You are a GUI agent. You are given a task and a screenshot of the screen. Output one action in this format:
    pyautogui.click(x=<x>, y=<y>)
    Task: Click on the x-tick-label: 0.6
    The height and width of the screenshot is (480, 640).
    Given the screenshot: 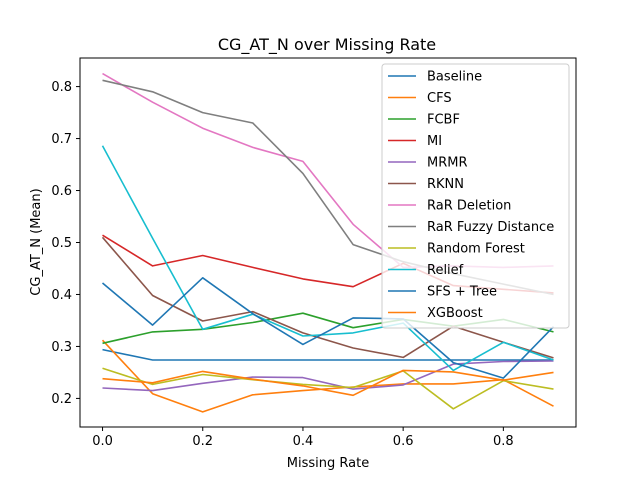 What is the action you would take?
    pyautogui.click(x=403, y=441)
    